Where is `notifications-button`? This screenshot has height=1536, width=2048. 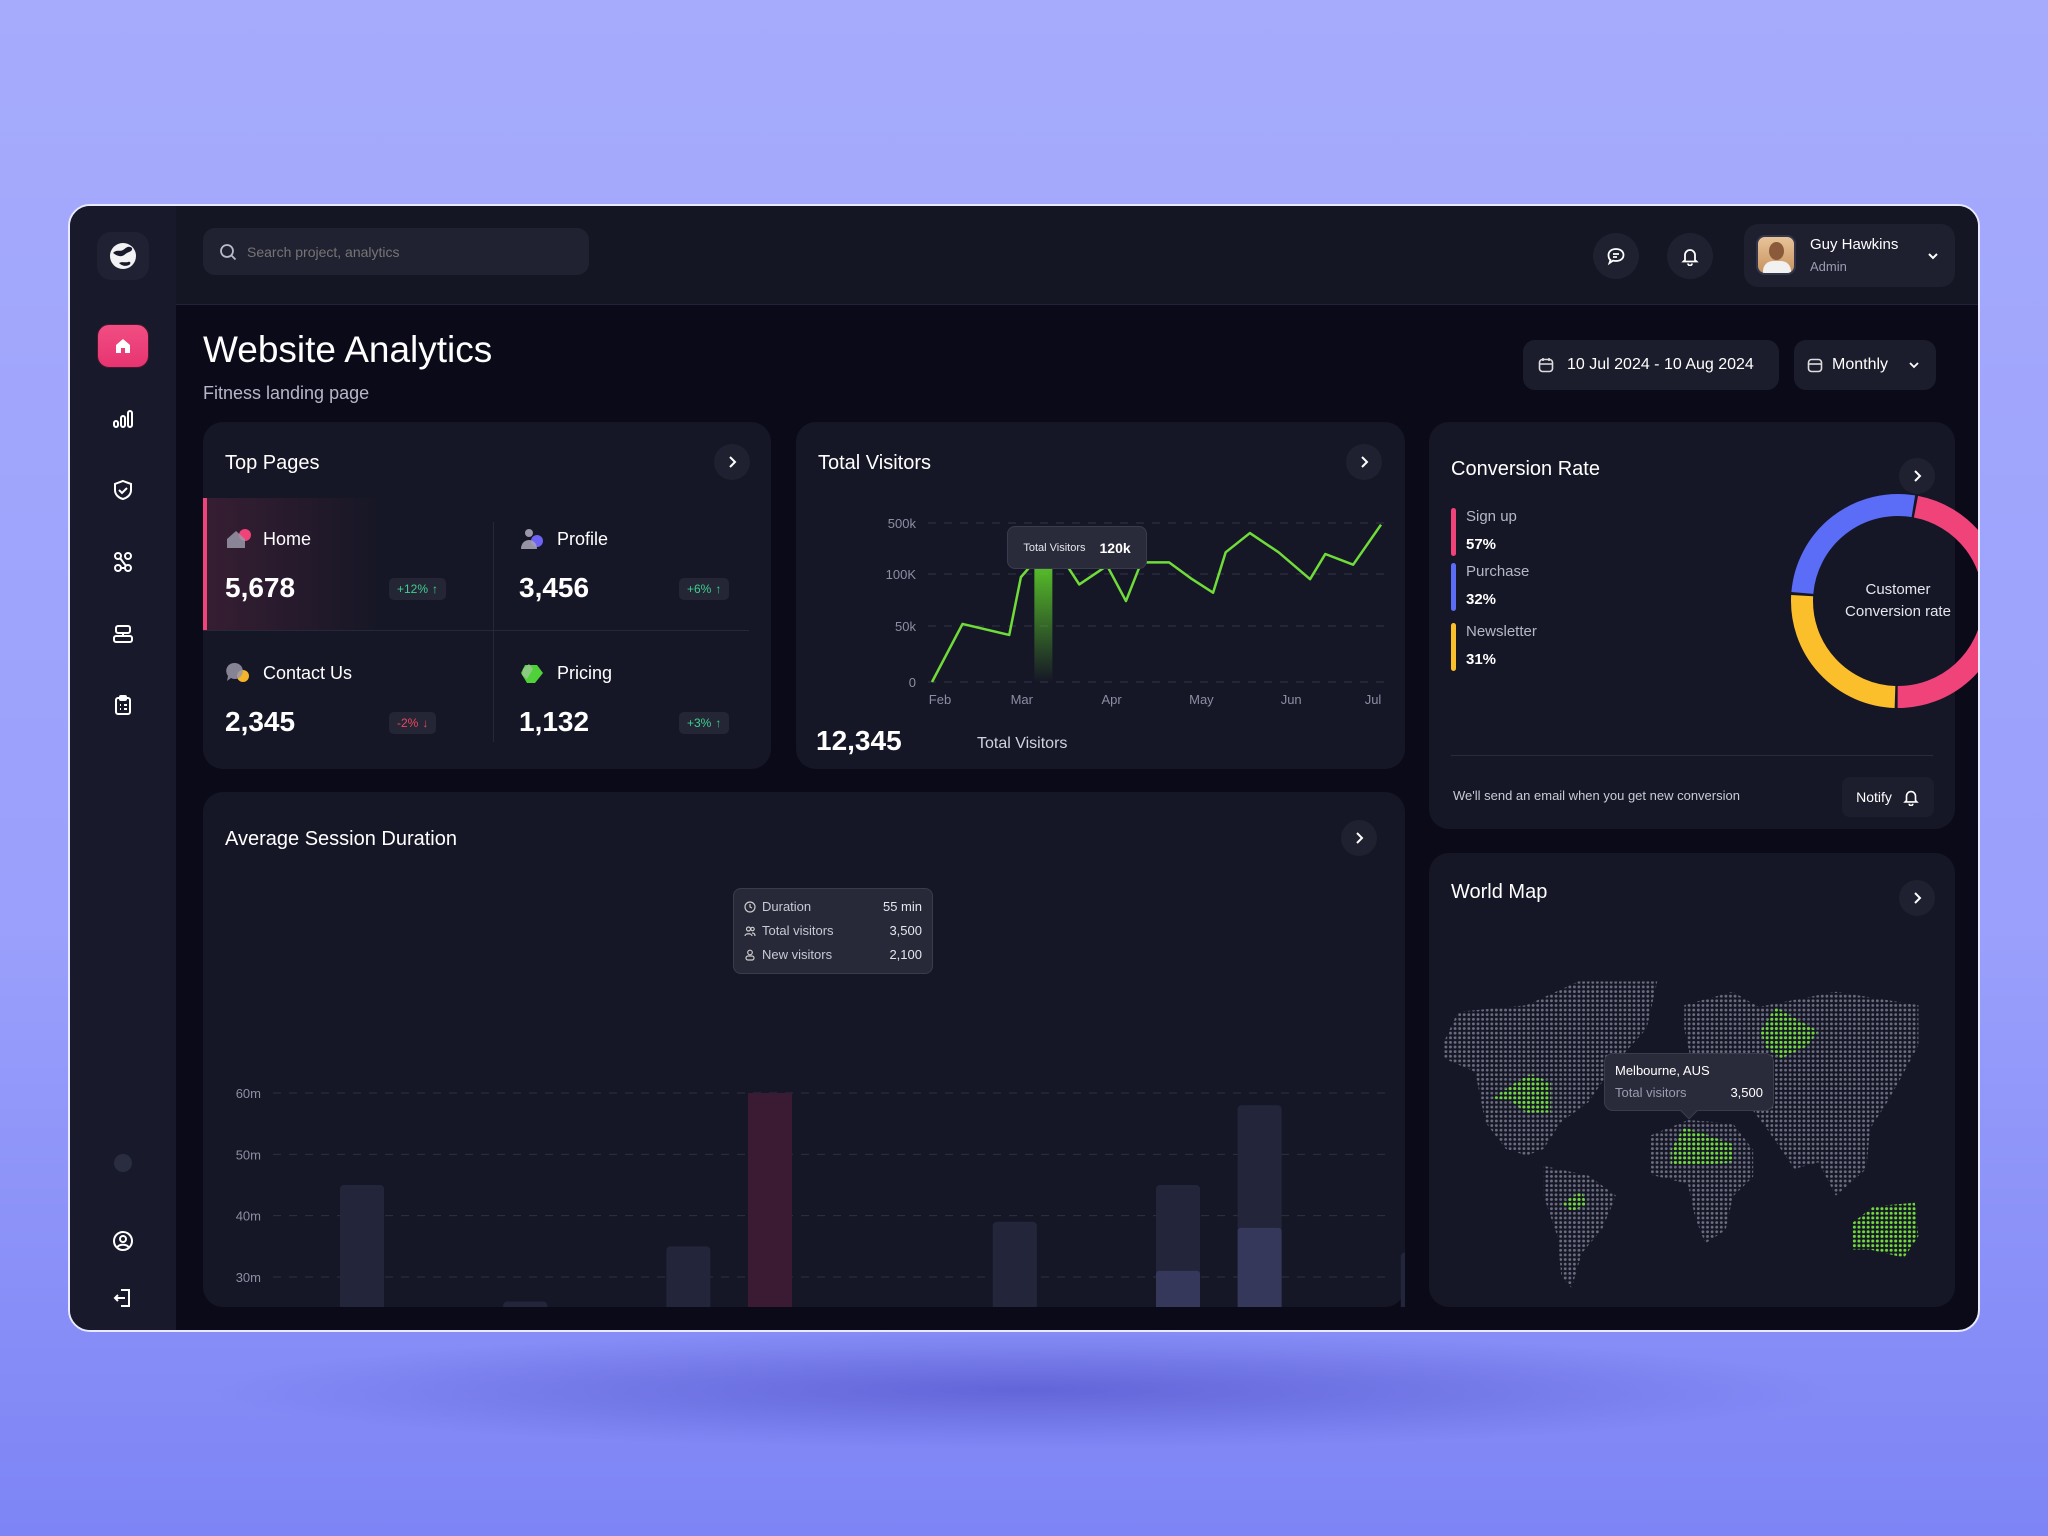
notifications-button is located at coordinates (1690, 256).